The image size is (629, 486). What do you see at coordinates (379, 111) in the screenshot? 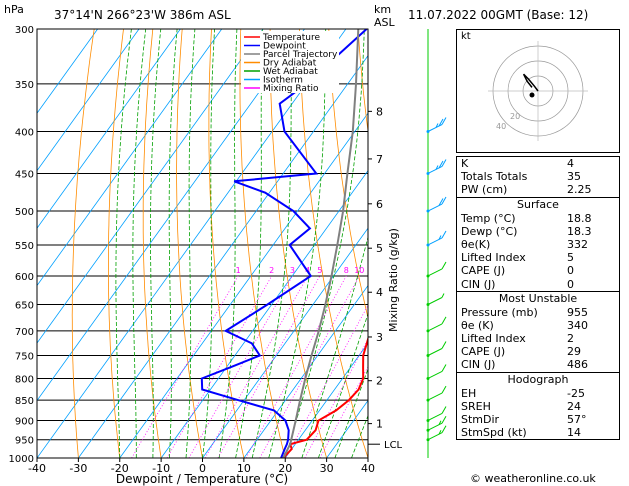
I see `km-tick-label: 8` at bounding box center [379, 111].